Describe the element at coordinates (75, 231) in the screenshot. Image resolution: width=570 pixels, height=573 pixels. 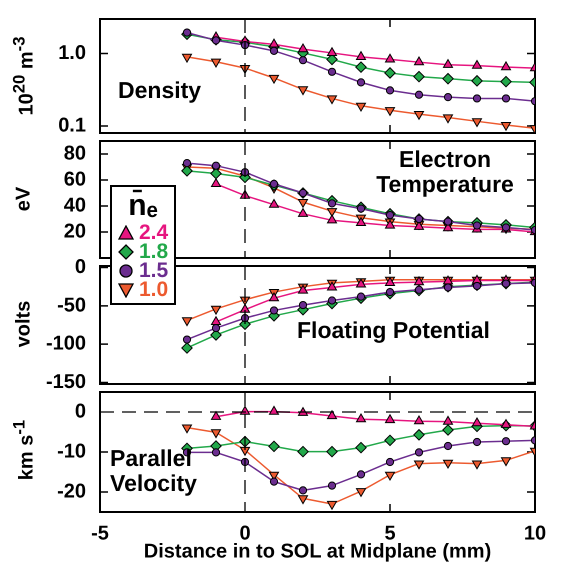
I see `y-tick-label: 20` at that location.